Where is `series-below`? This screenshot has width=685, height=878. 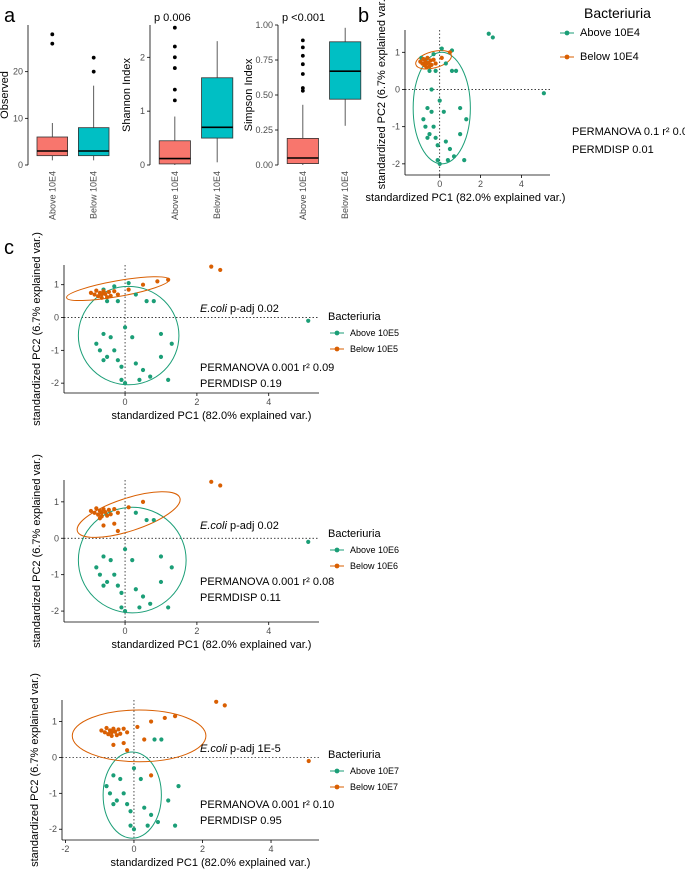 series-below is located at coordinates (155, 506).